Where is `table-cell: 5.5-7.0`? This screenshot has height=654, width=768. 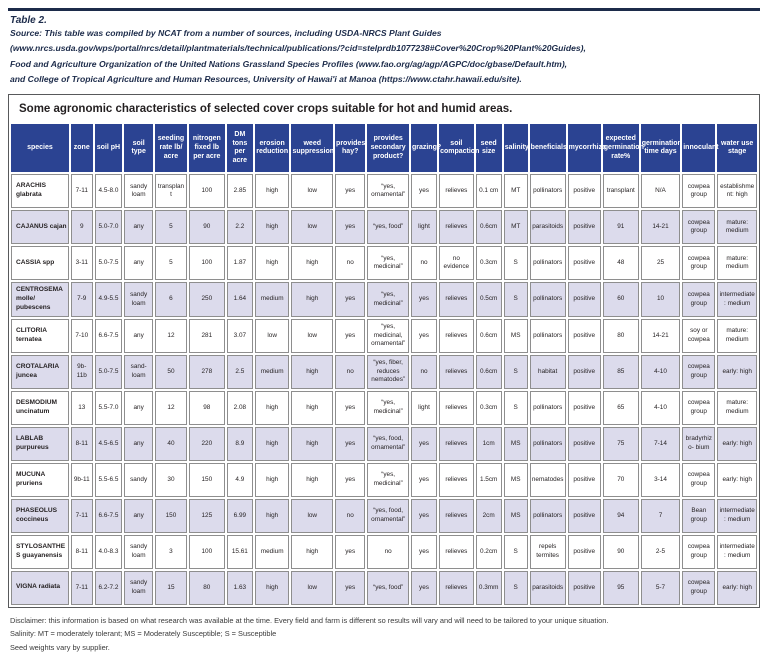 table-cell: 5.5-7.0 is located at coordinates (108, 407).